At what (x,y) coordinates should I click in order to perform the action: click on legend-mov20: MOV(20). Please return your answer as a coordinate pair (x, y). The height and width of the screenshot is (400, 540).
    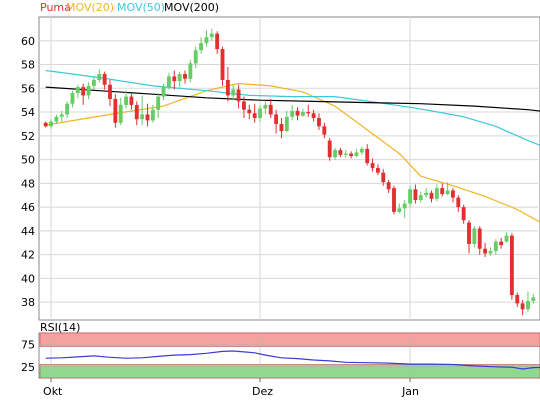
    Looking at the image, I should click on (90, 7).